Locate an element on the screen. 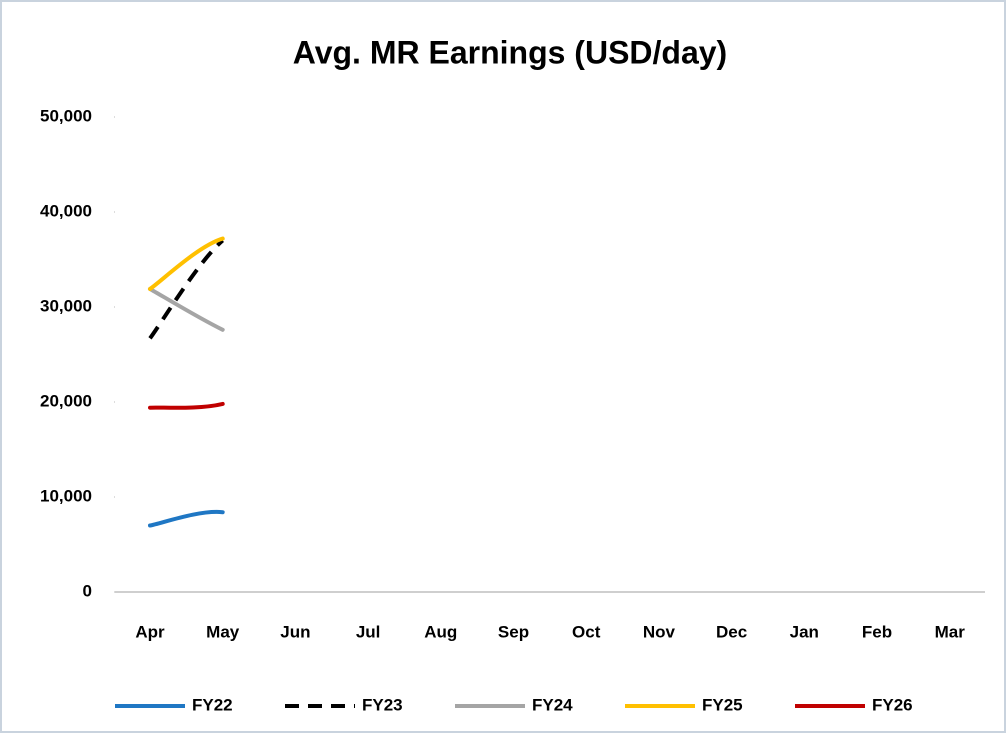 Image resolution: width=1007 pixels, height=734 pixels. x-tick-label: Jun is located at coordinates (295, 631).